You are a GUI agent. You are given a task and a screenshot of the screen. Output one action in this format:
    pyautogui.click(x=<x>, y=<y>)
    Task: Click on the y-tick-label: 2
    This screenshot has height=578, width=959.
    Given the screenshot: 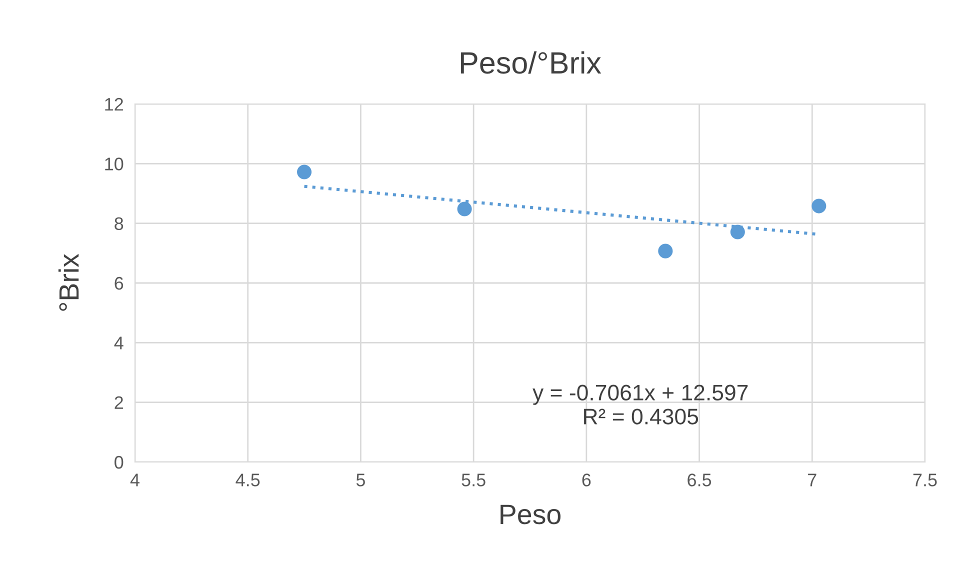 What is the action you would take?
    pyautogui.click(x=118, y=402)
    